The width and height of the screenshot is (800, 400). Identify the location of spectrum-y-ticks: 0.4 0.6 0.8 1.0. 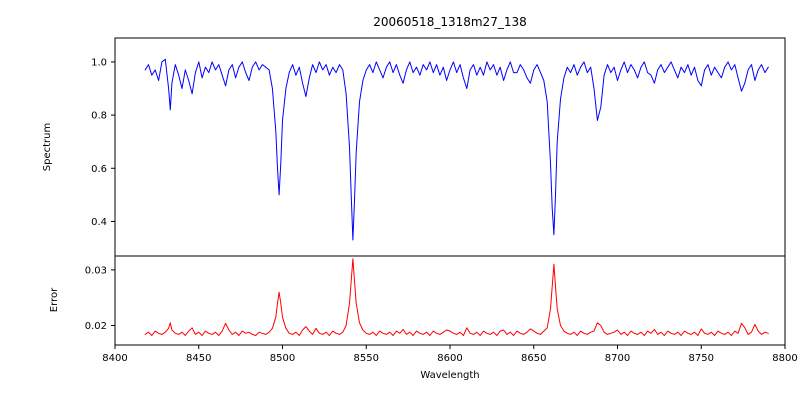
(103, 142).